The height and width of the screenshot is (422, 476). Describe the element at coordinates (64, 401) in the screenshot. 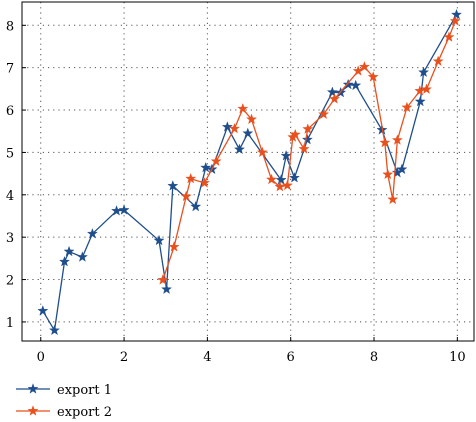

I see `legend: export 1 export 2` at that location.